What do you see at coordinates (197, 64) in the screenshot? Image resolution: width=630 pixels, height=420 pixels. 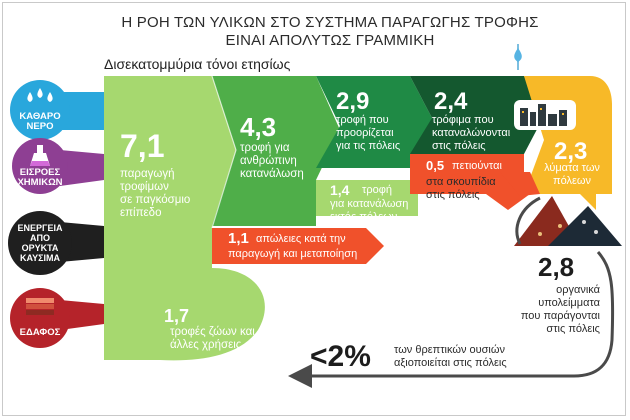 I see `unit-label: Δισεκατομμύρια τόνοι ετησίως` at bounding box center [197, 64].